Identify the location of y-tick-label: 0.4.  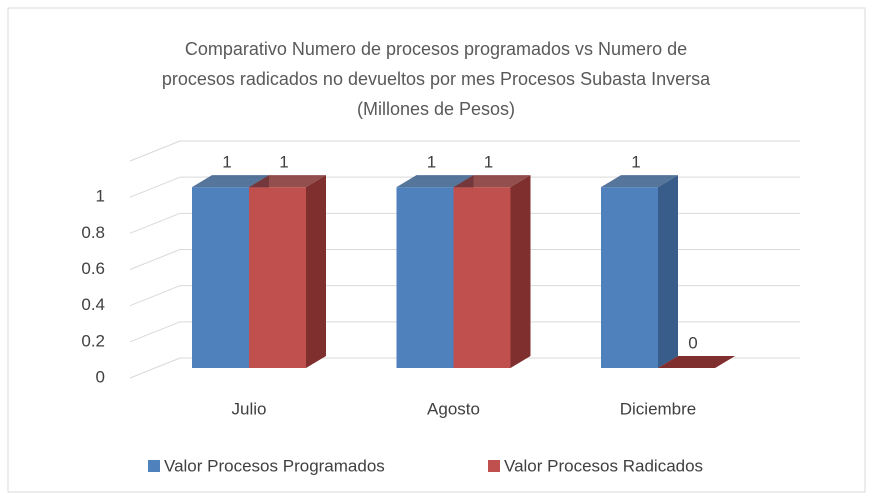
(93, 304).